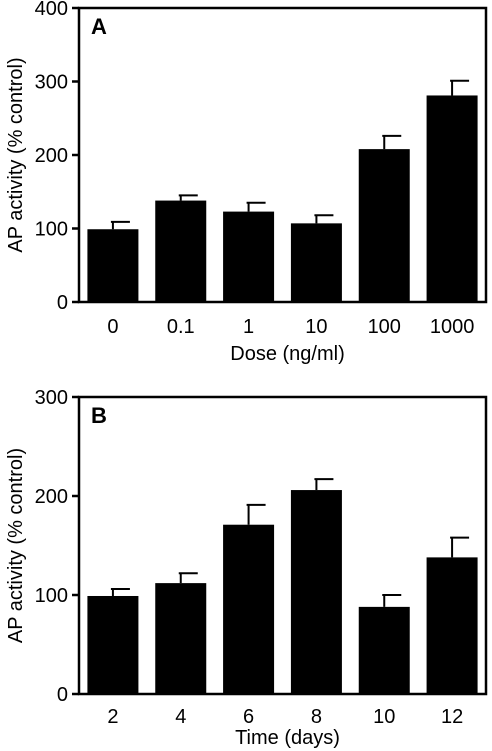 The image size is (492, 751). What do you see at coordinates (452, 717) in the screenshot?
I see `x-tick-label: 12` at bounding box center [452, 717].